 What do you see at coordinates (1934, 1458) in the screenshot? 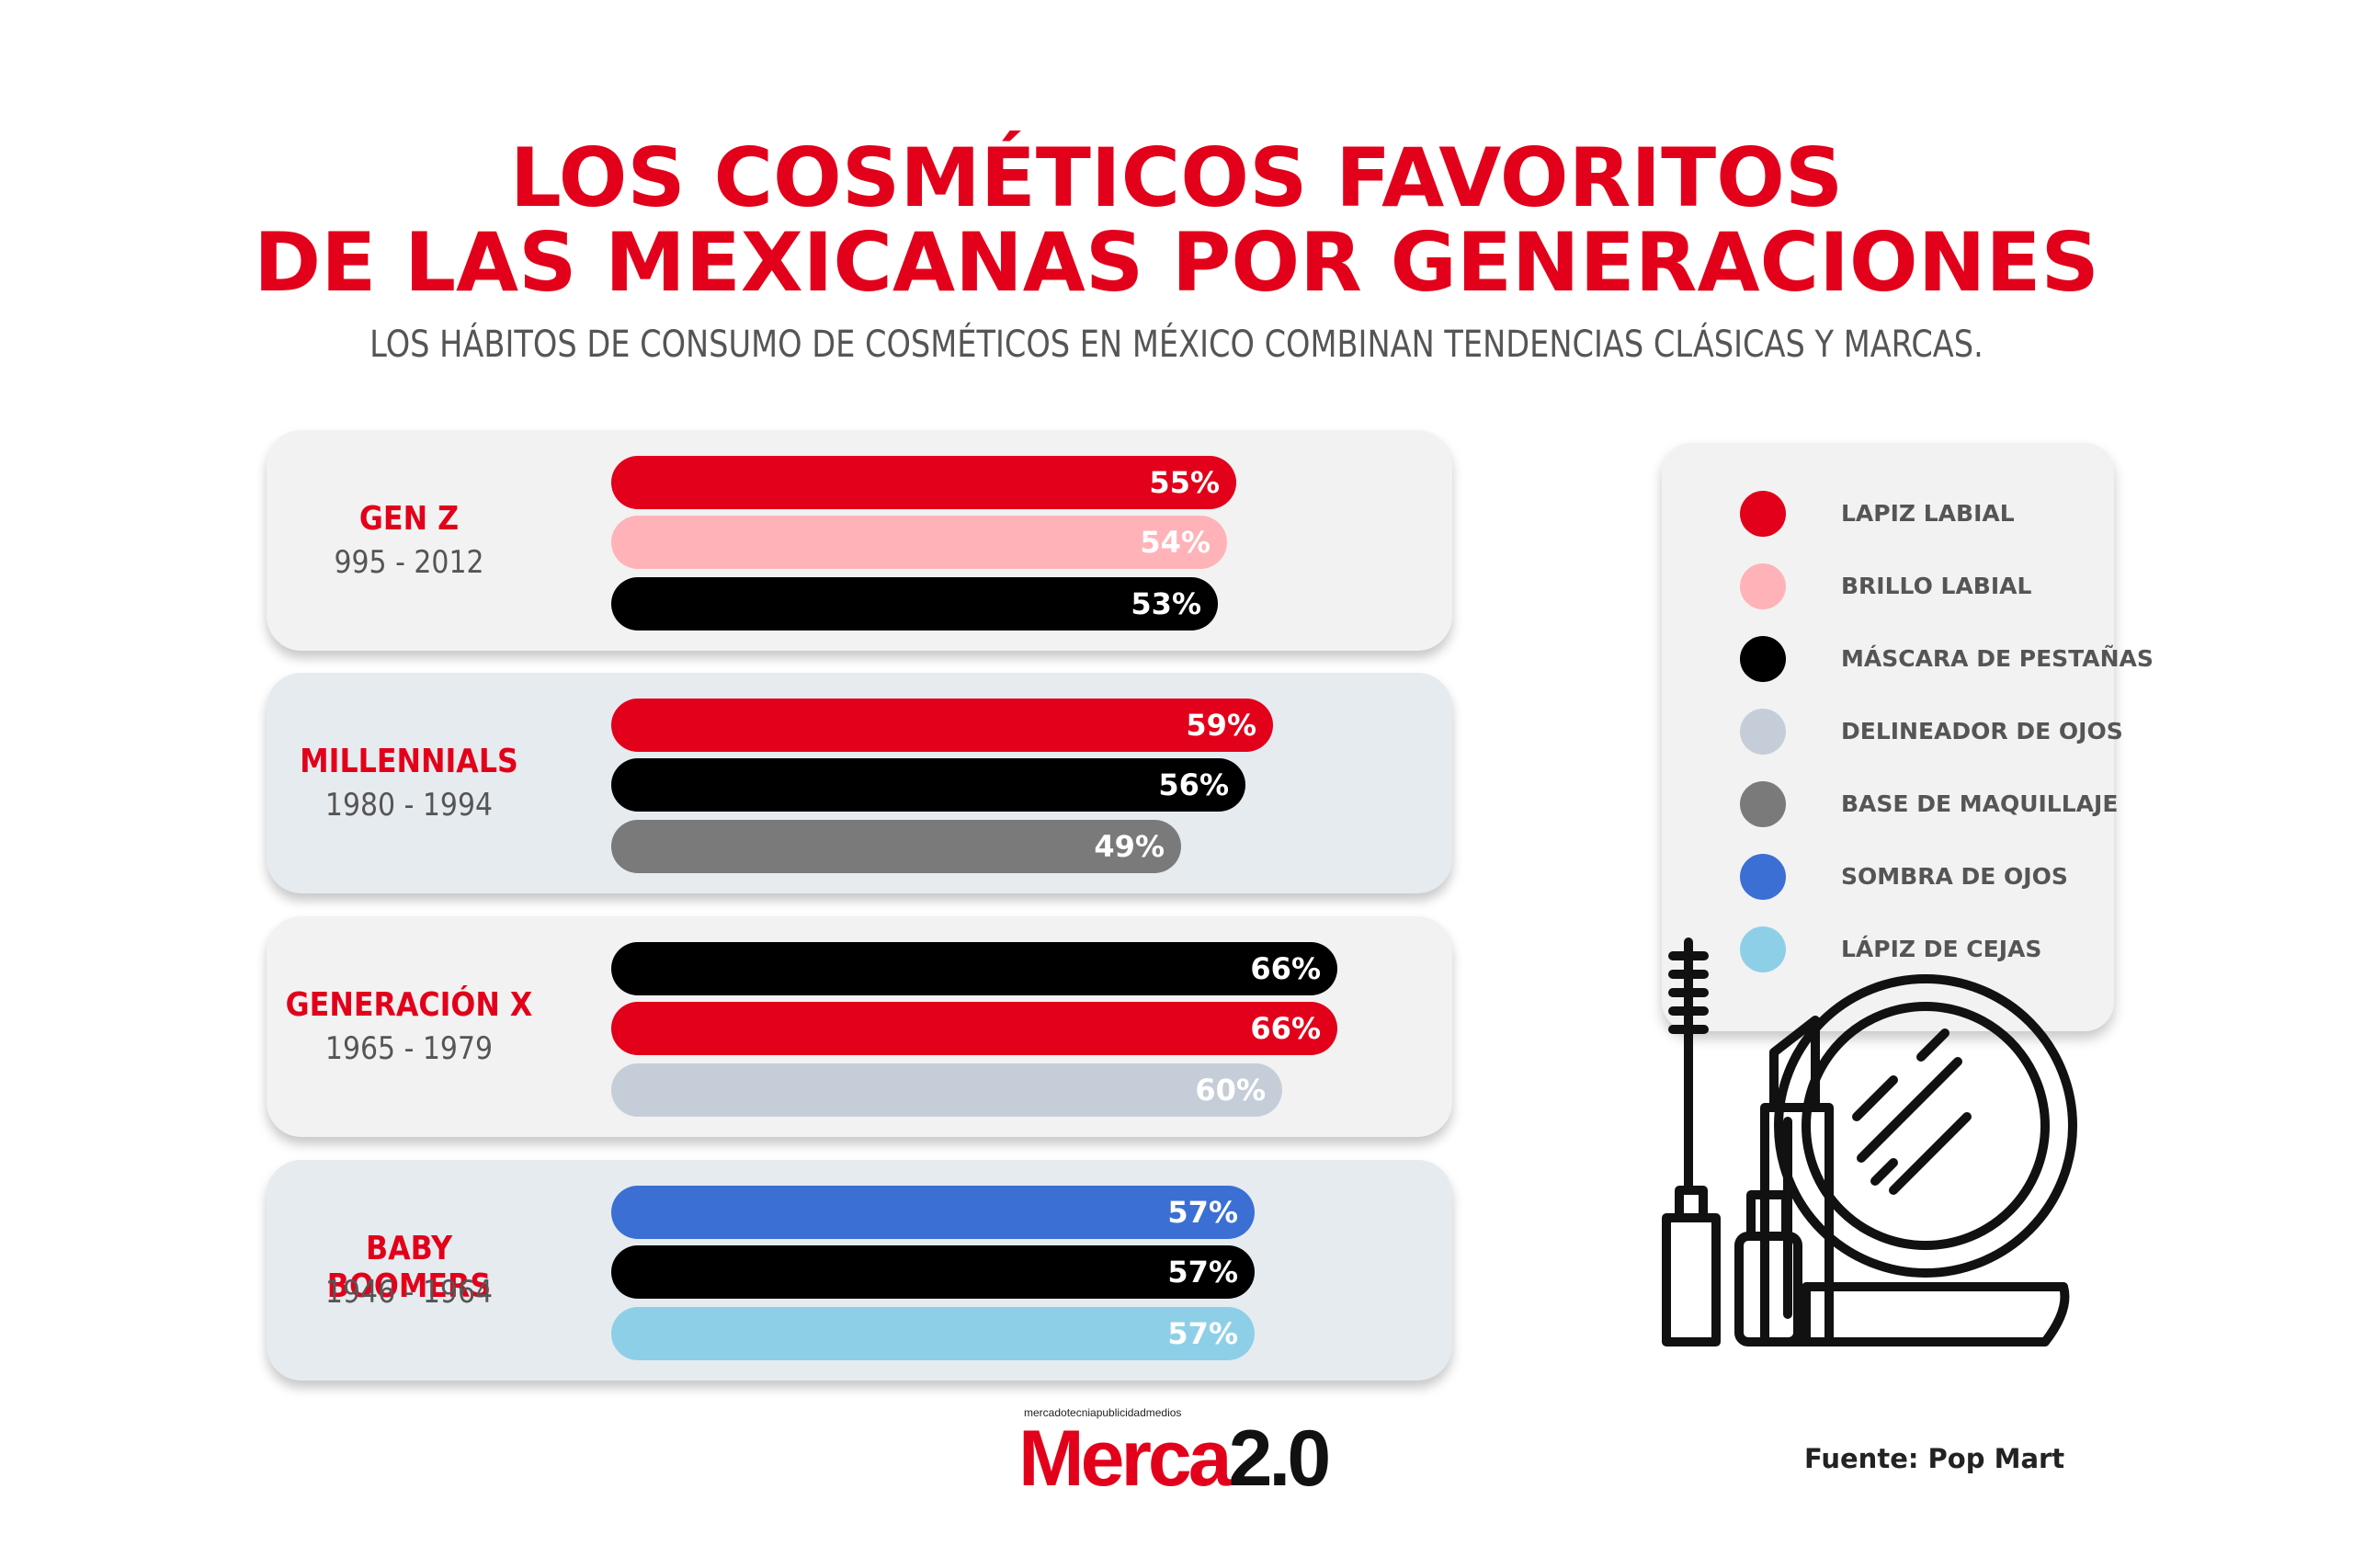
I see `source-text: Fuente: Pop Mart` at bounding box center [1934, 1458].